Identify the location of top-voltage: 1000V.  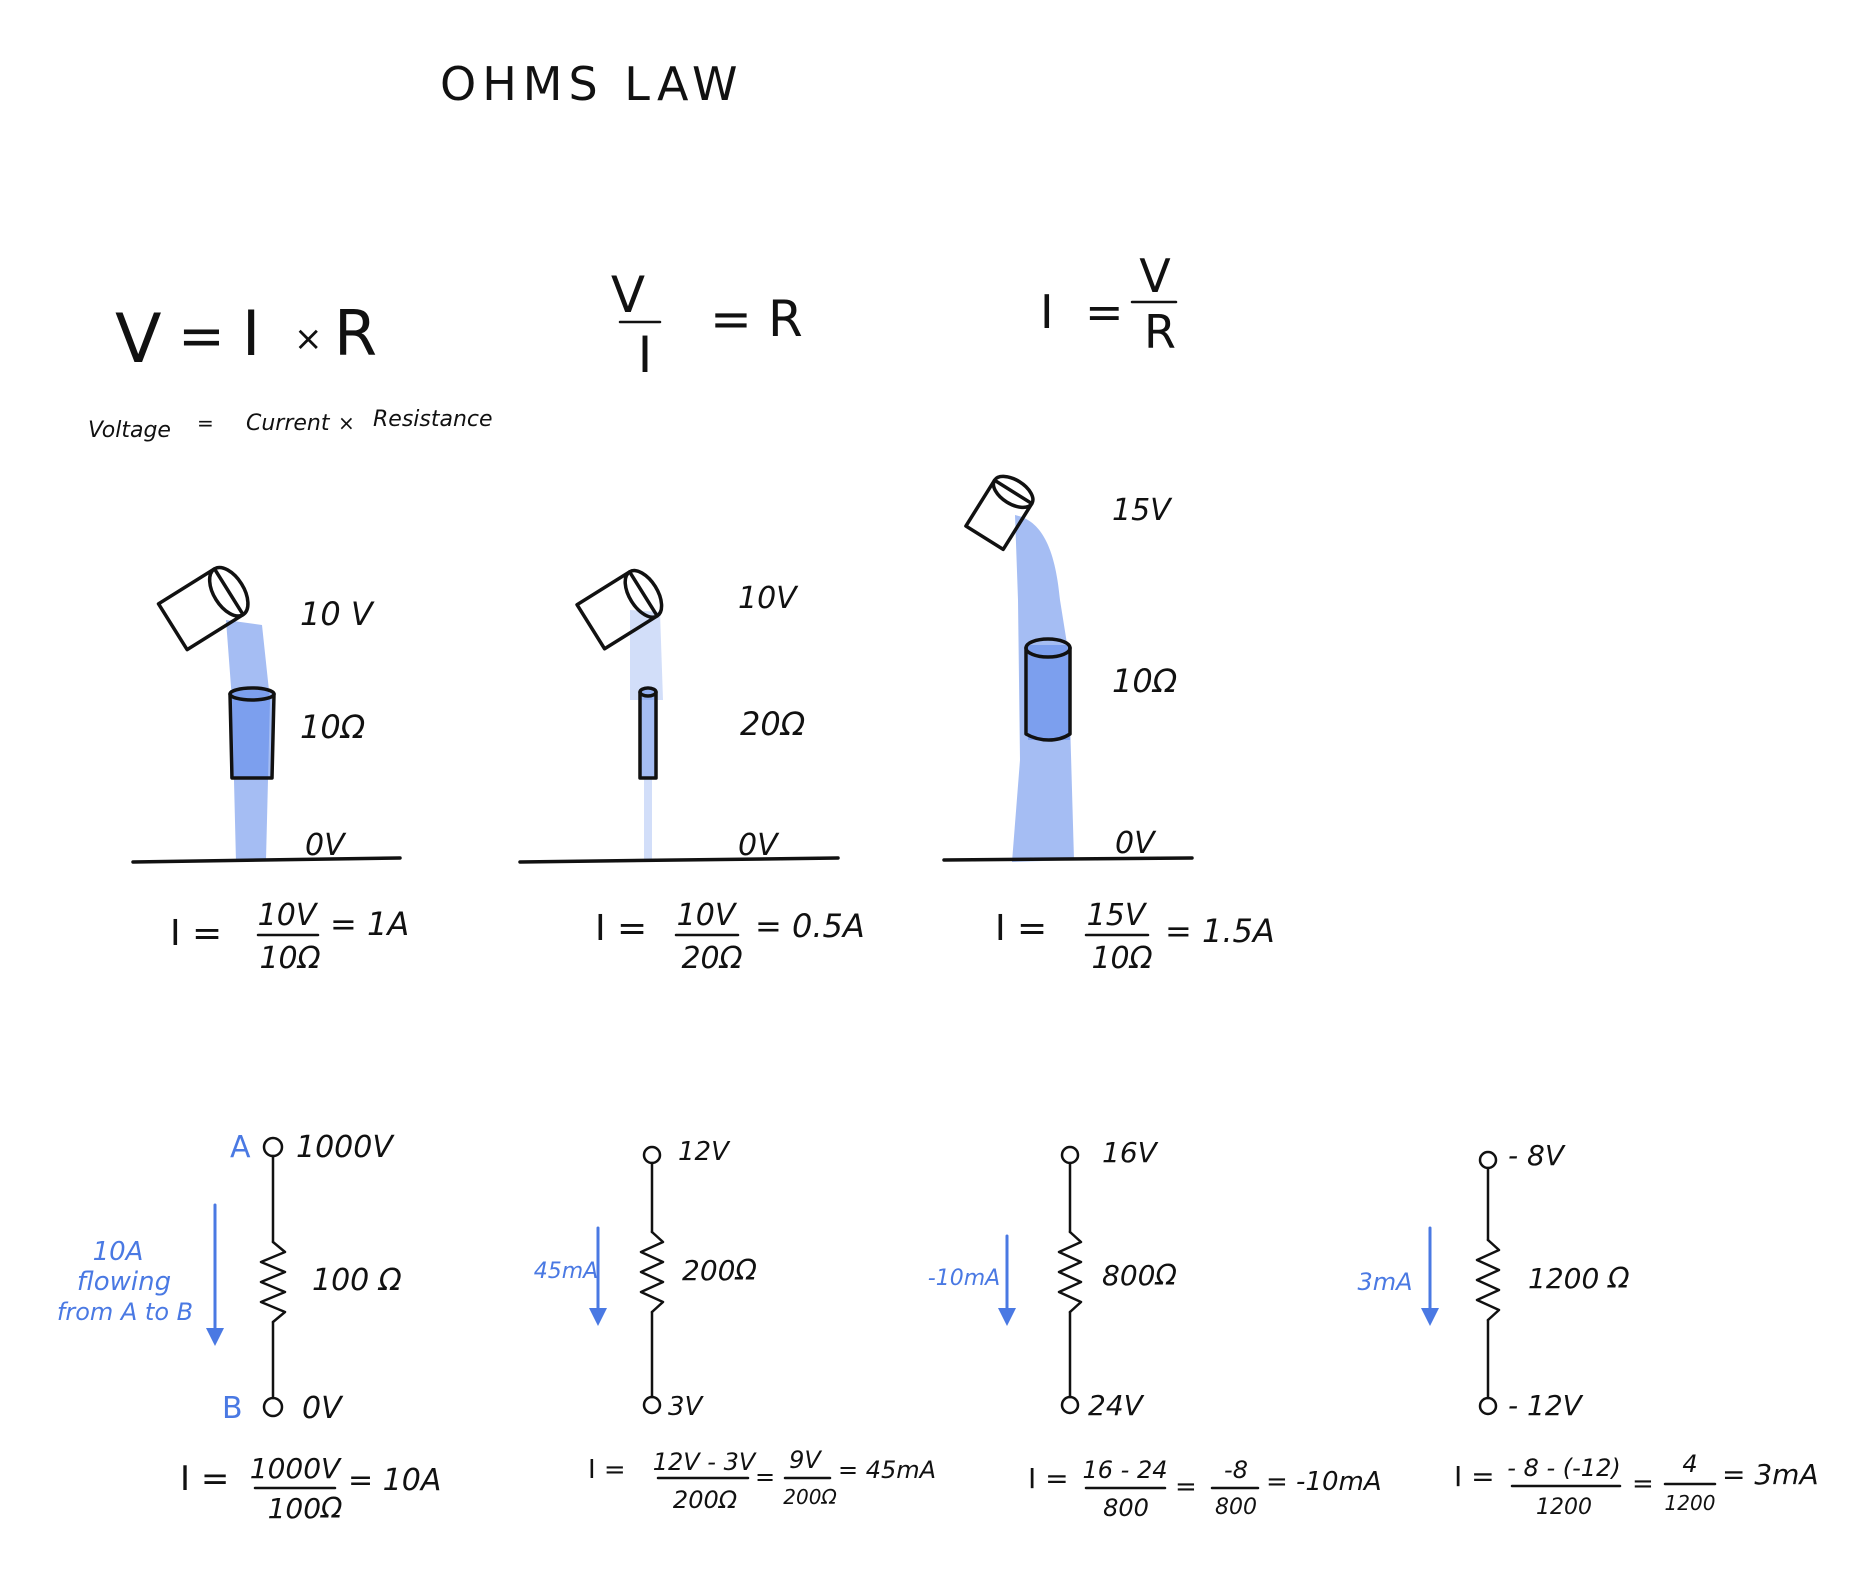
(345, 1147).